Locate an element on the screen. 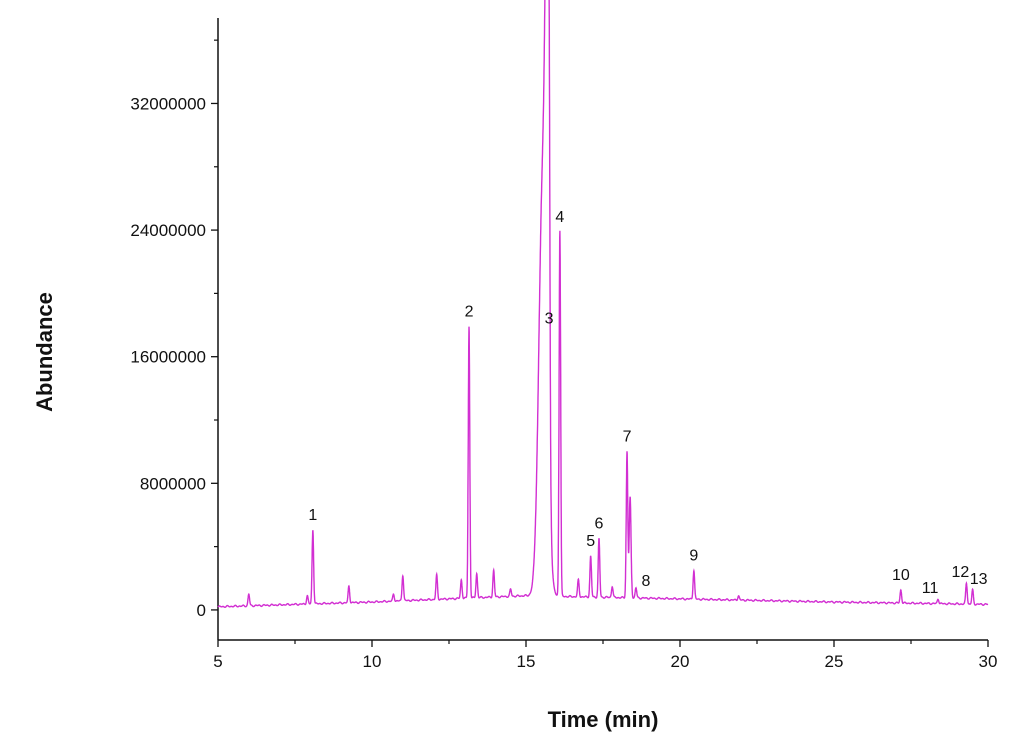  x-tick-label: 15 is located at coordinates (526, 661).